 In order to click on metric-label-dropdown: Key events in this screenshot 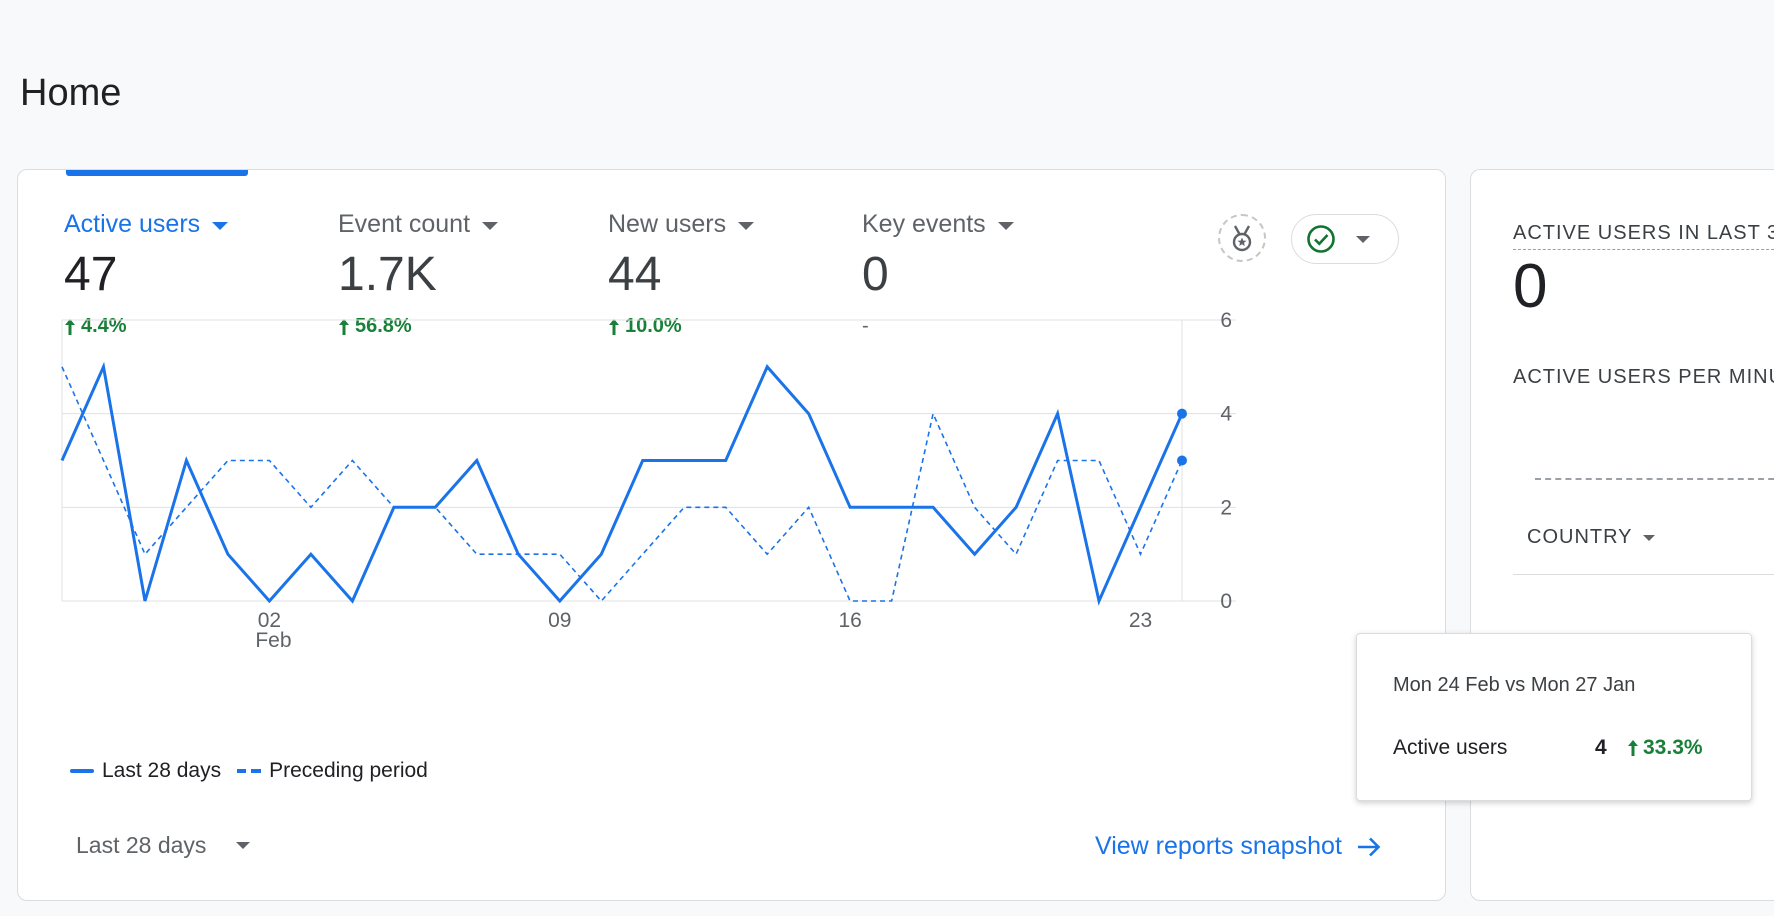, I will do `click(938, 224)`.